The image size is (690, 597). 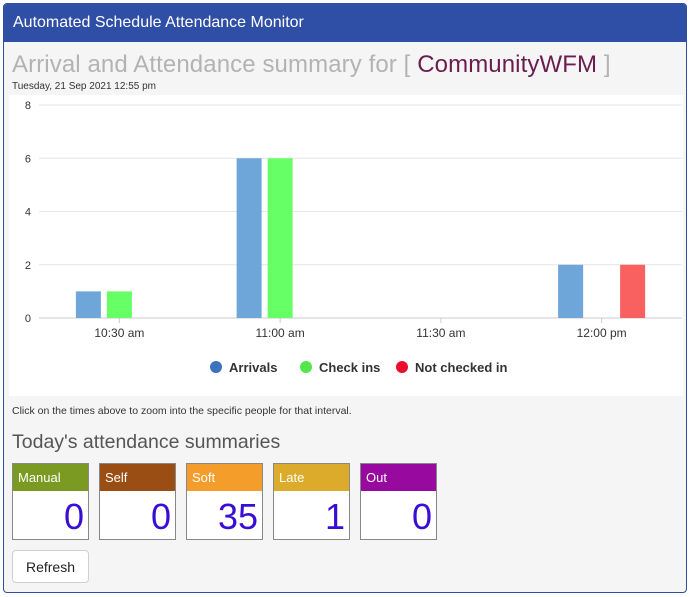 I want to click on company-name: CommunityWFM, so click(x=507, y=64).